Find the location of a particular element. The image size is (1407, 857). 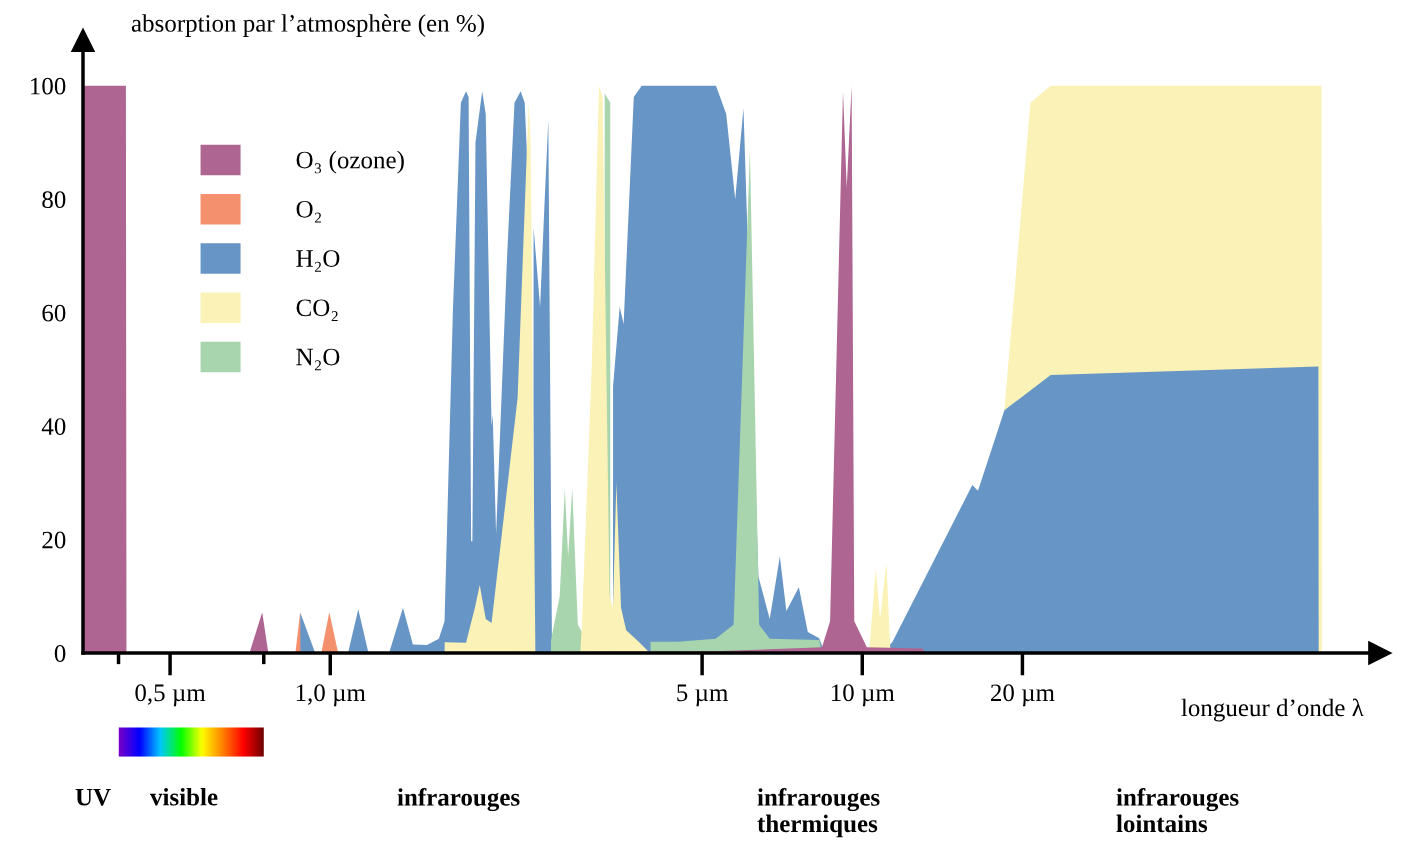

x-tick-label: 1,0 µm is located at coordinates (331, 695).